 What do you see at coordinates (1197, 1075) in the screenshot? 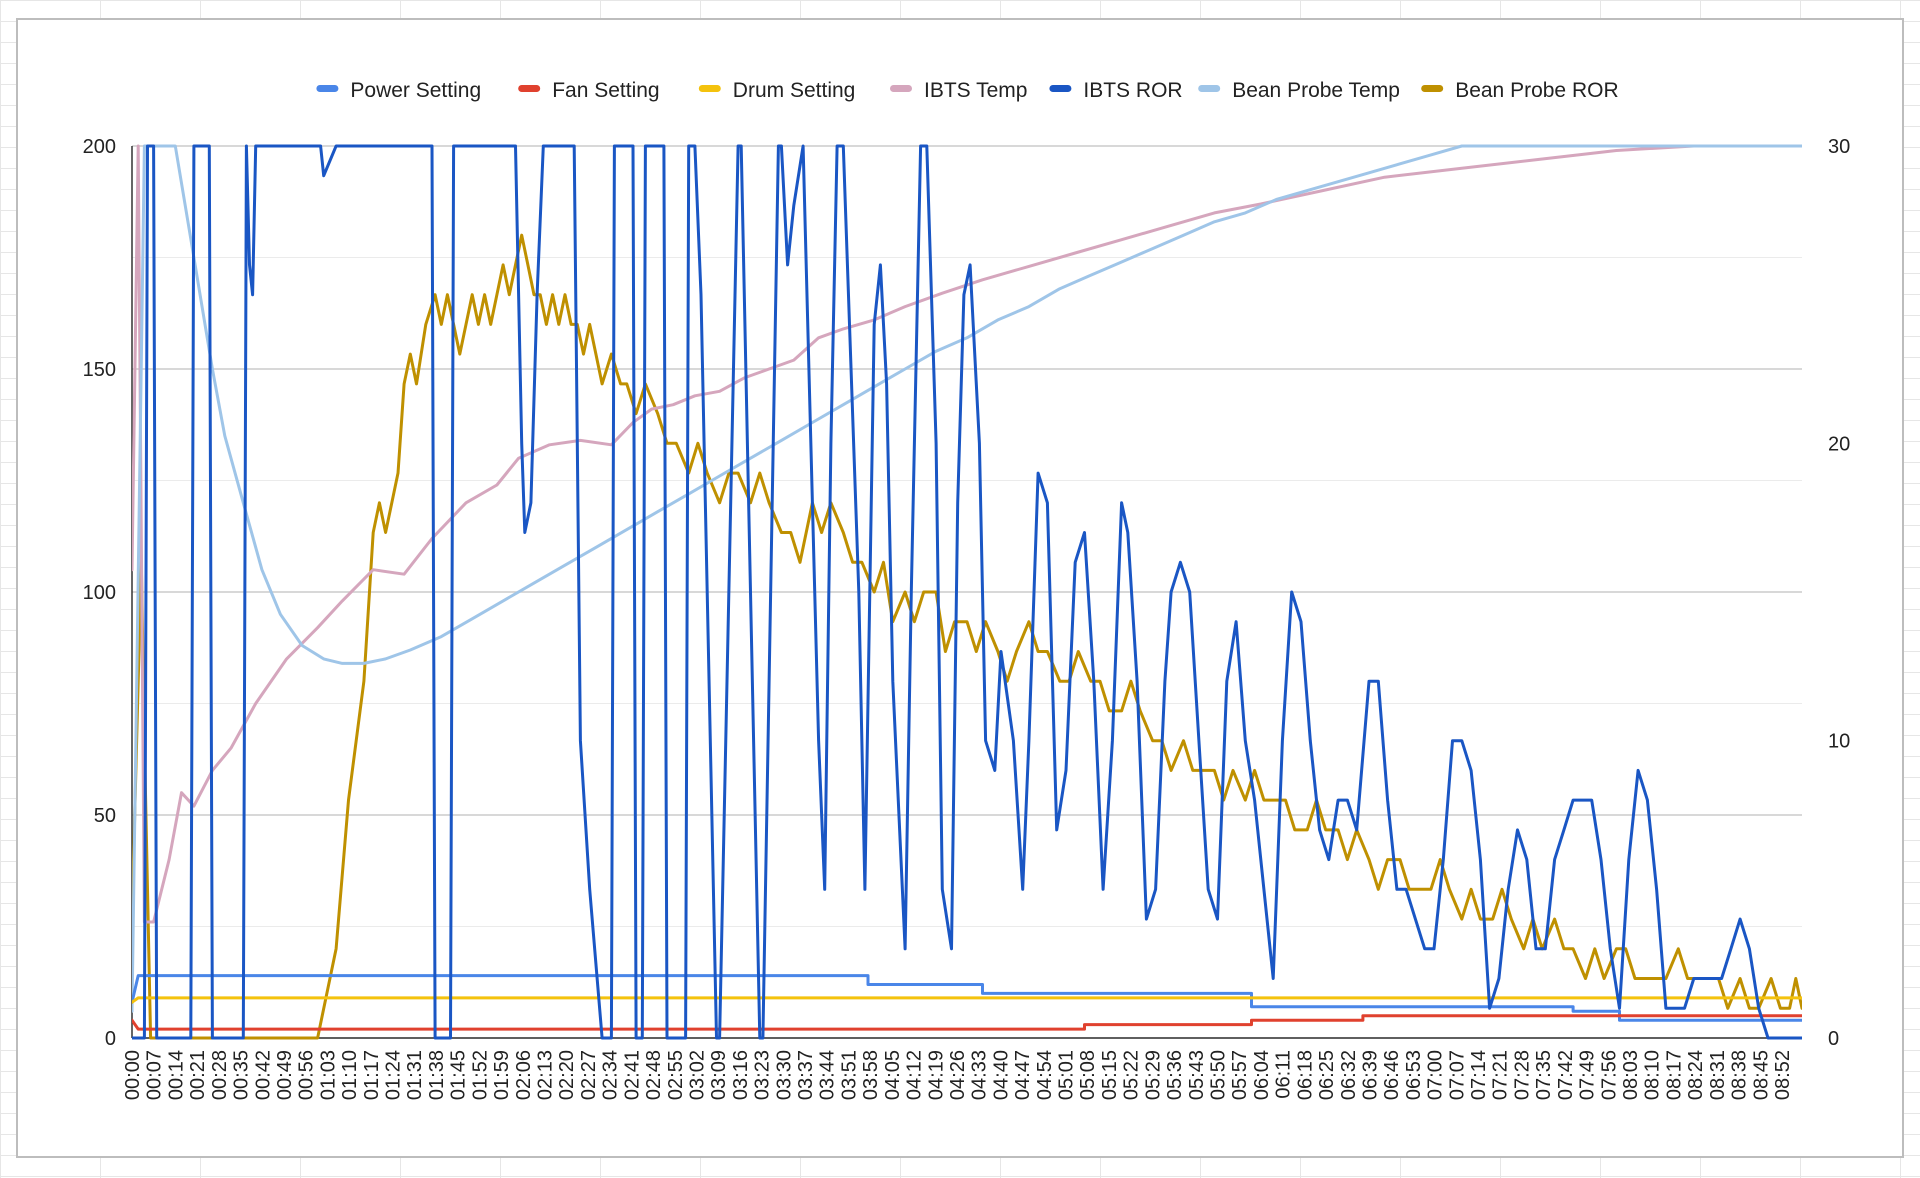
I see `x-tick-label: 05:43` at bounding box center [1197, 1075].